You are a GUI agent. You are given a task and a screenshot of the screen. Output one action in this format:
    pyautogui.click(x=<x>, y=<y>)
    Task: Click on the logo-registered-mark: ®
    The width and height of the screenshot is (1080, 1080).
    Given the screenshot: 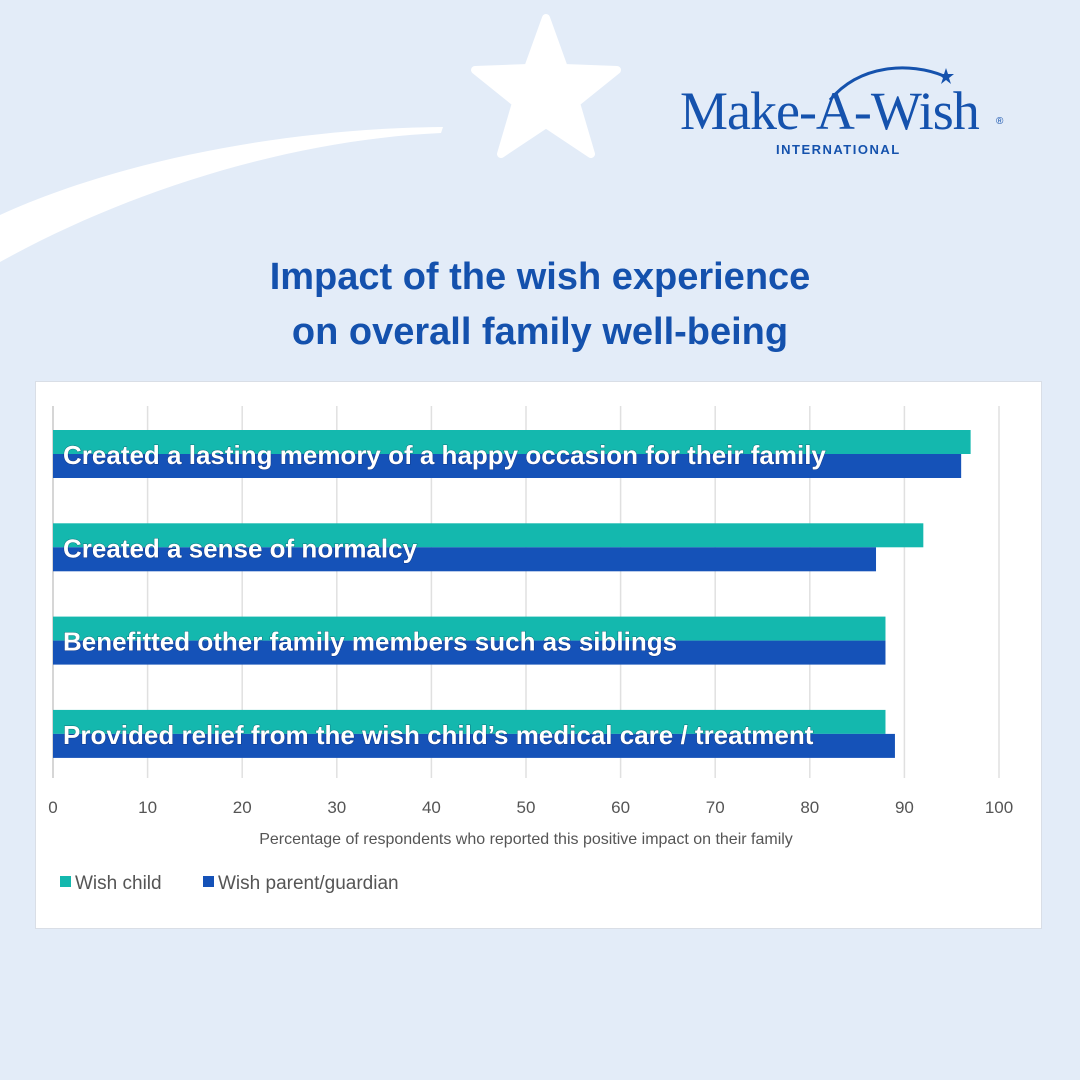 What is the action you would take?
    pyautogui.click(x=1000, y=121)
    